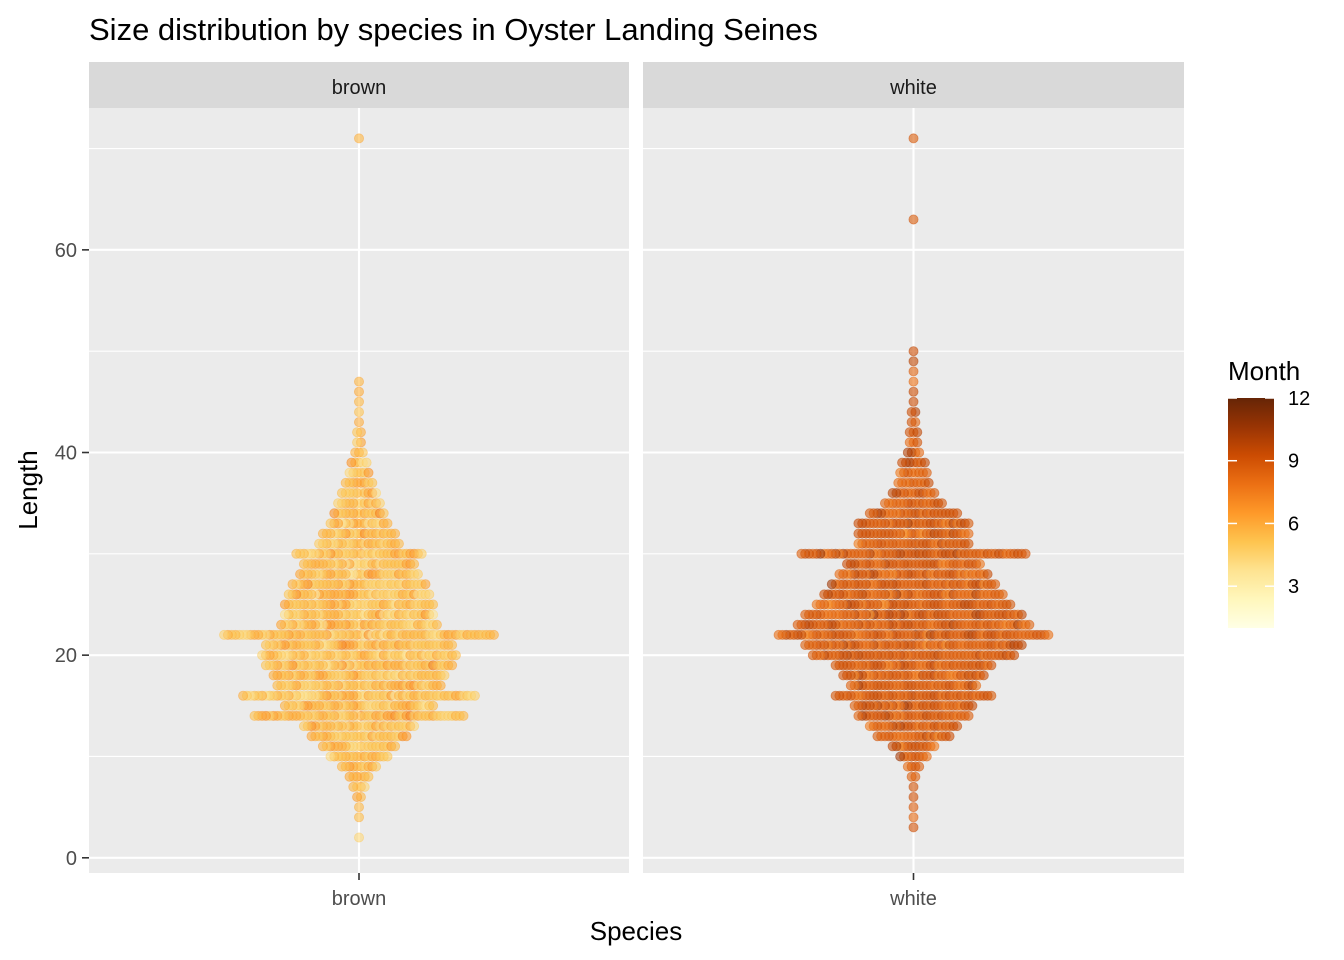  I want to click on facet-strip, so click(913, 85).